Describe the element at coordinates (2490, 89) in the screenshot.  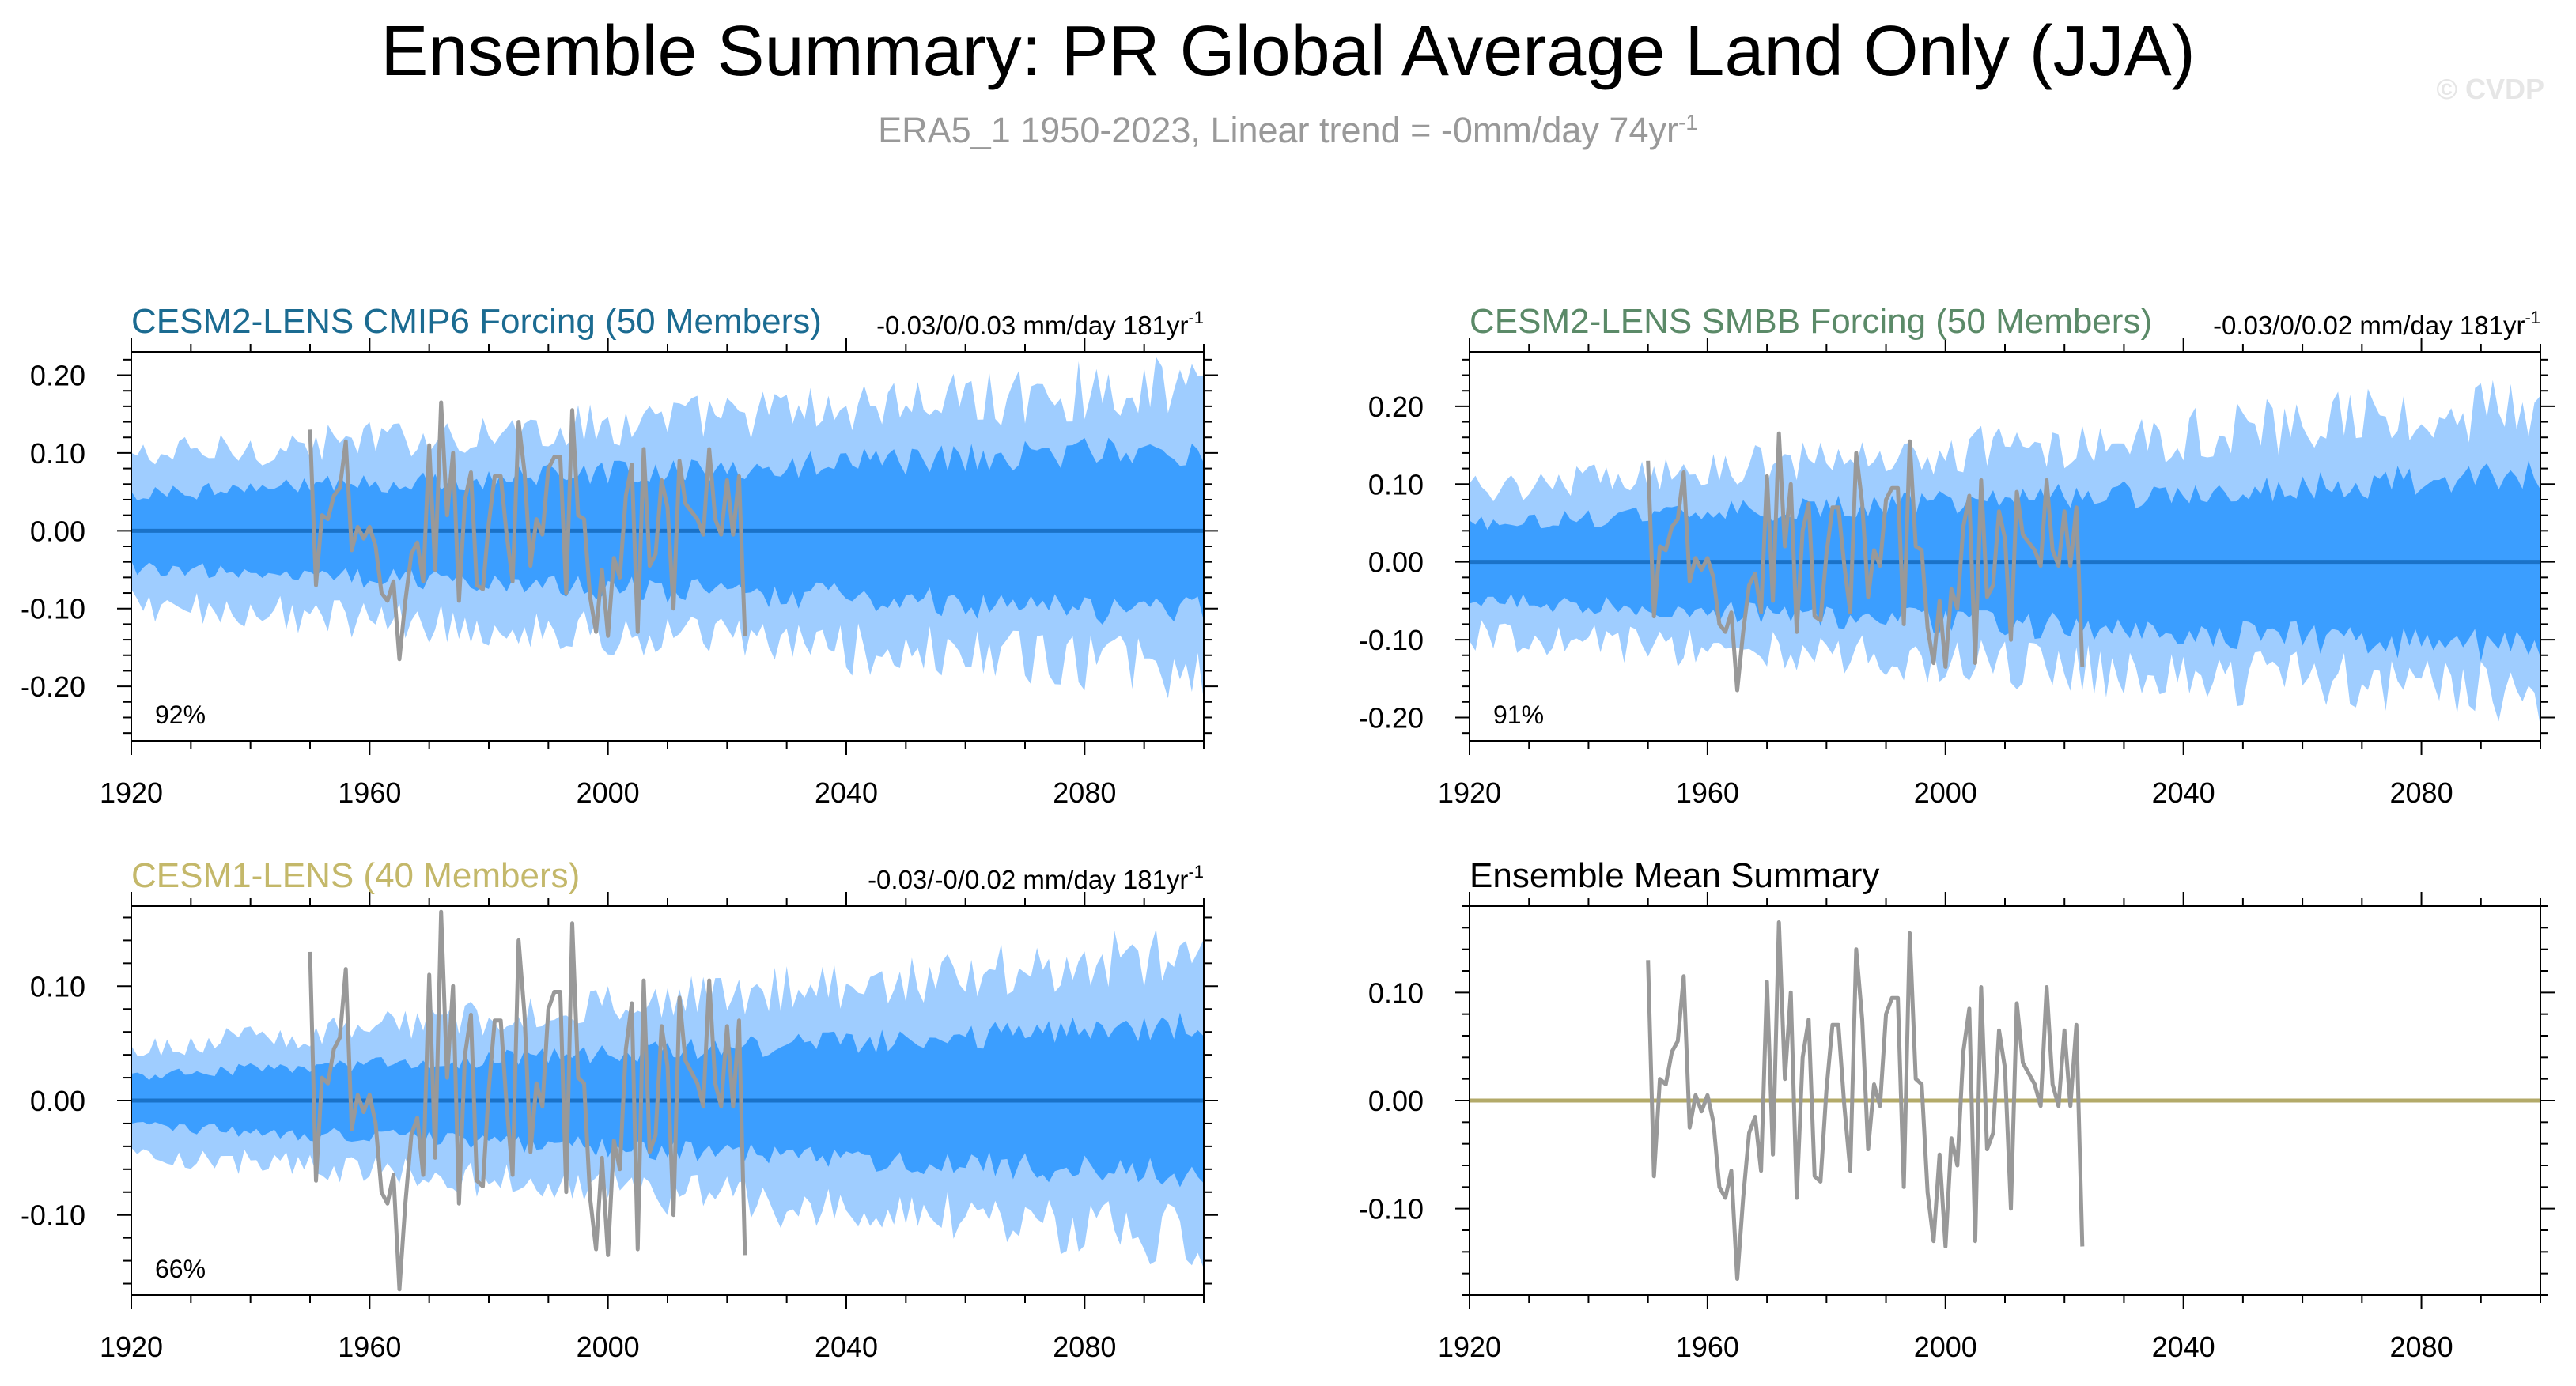
I see `watermark: © CVDP` at that location.